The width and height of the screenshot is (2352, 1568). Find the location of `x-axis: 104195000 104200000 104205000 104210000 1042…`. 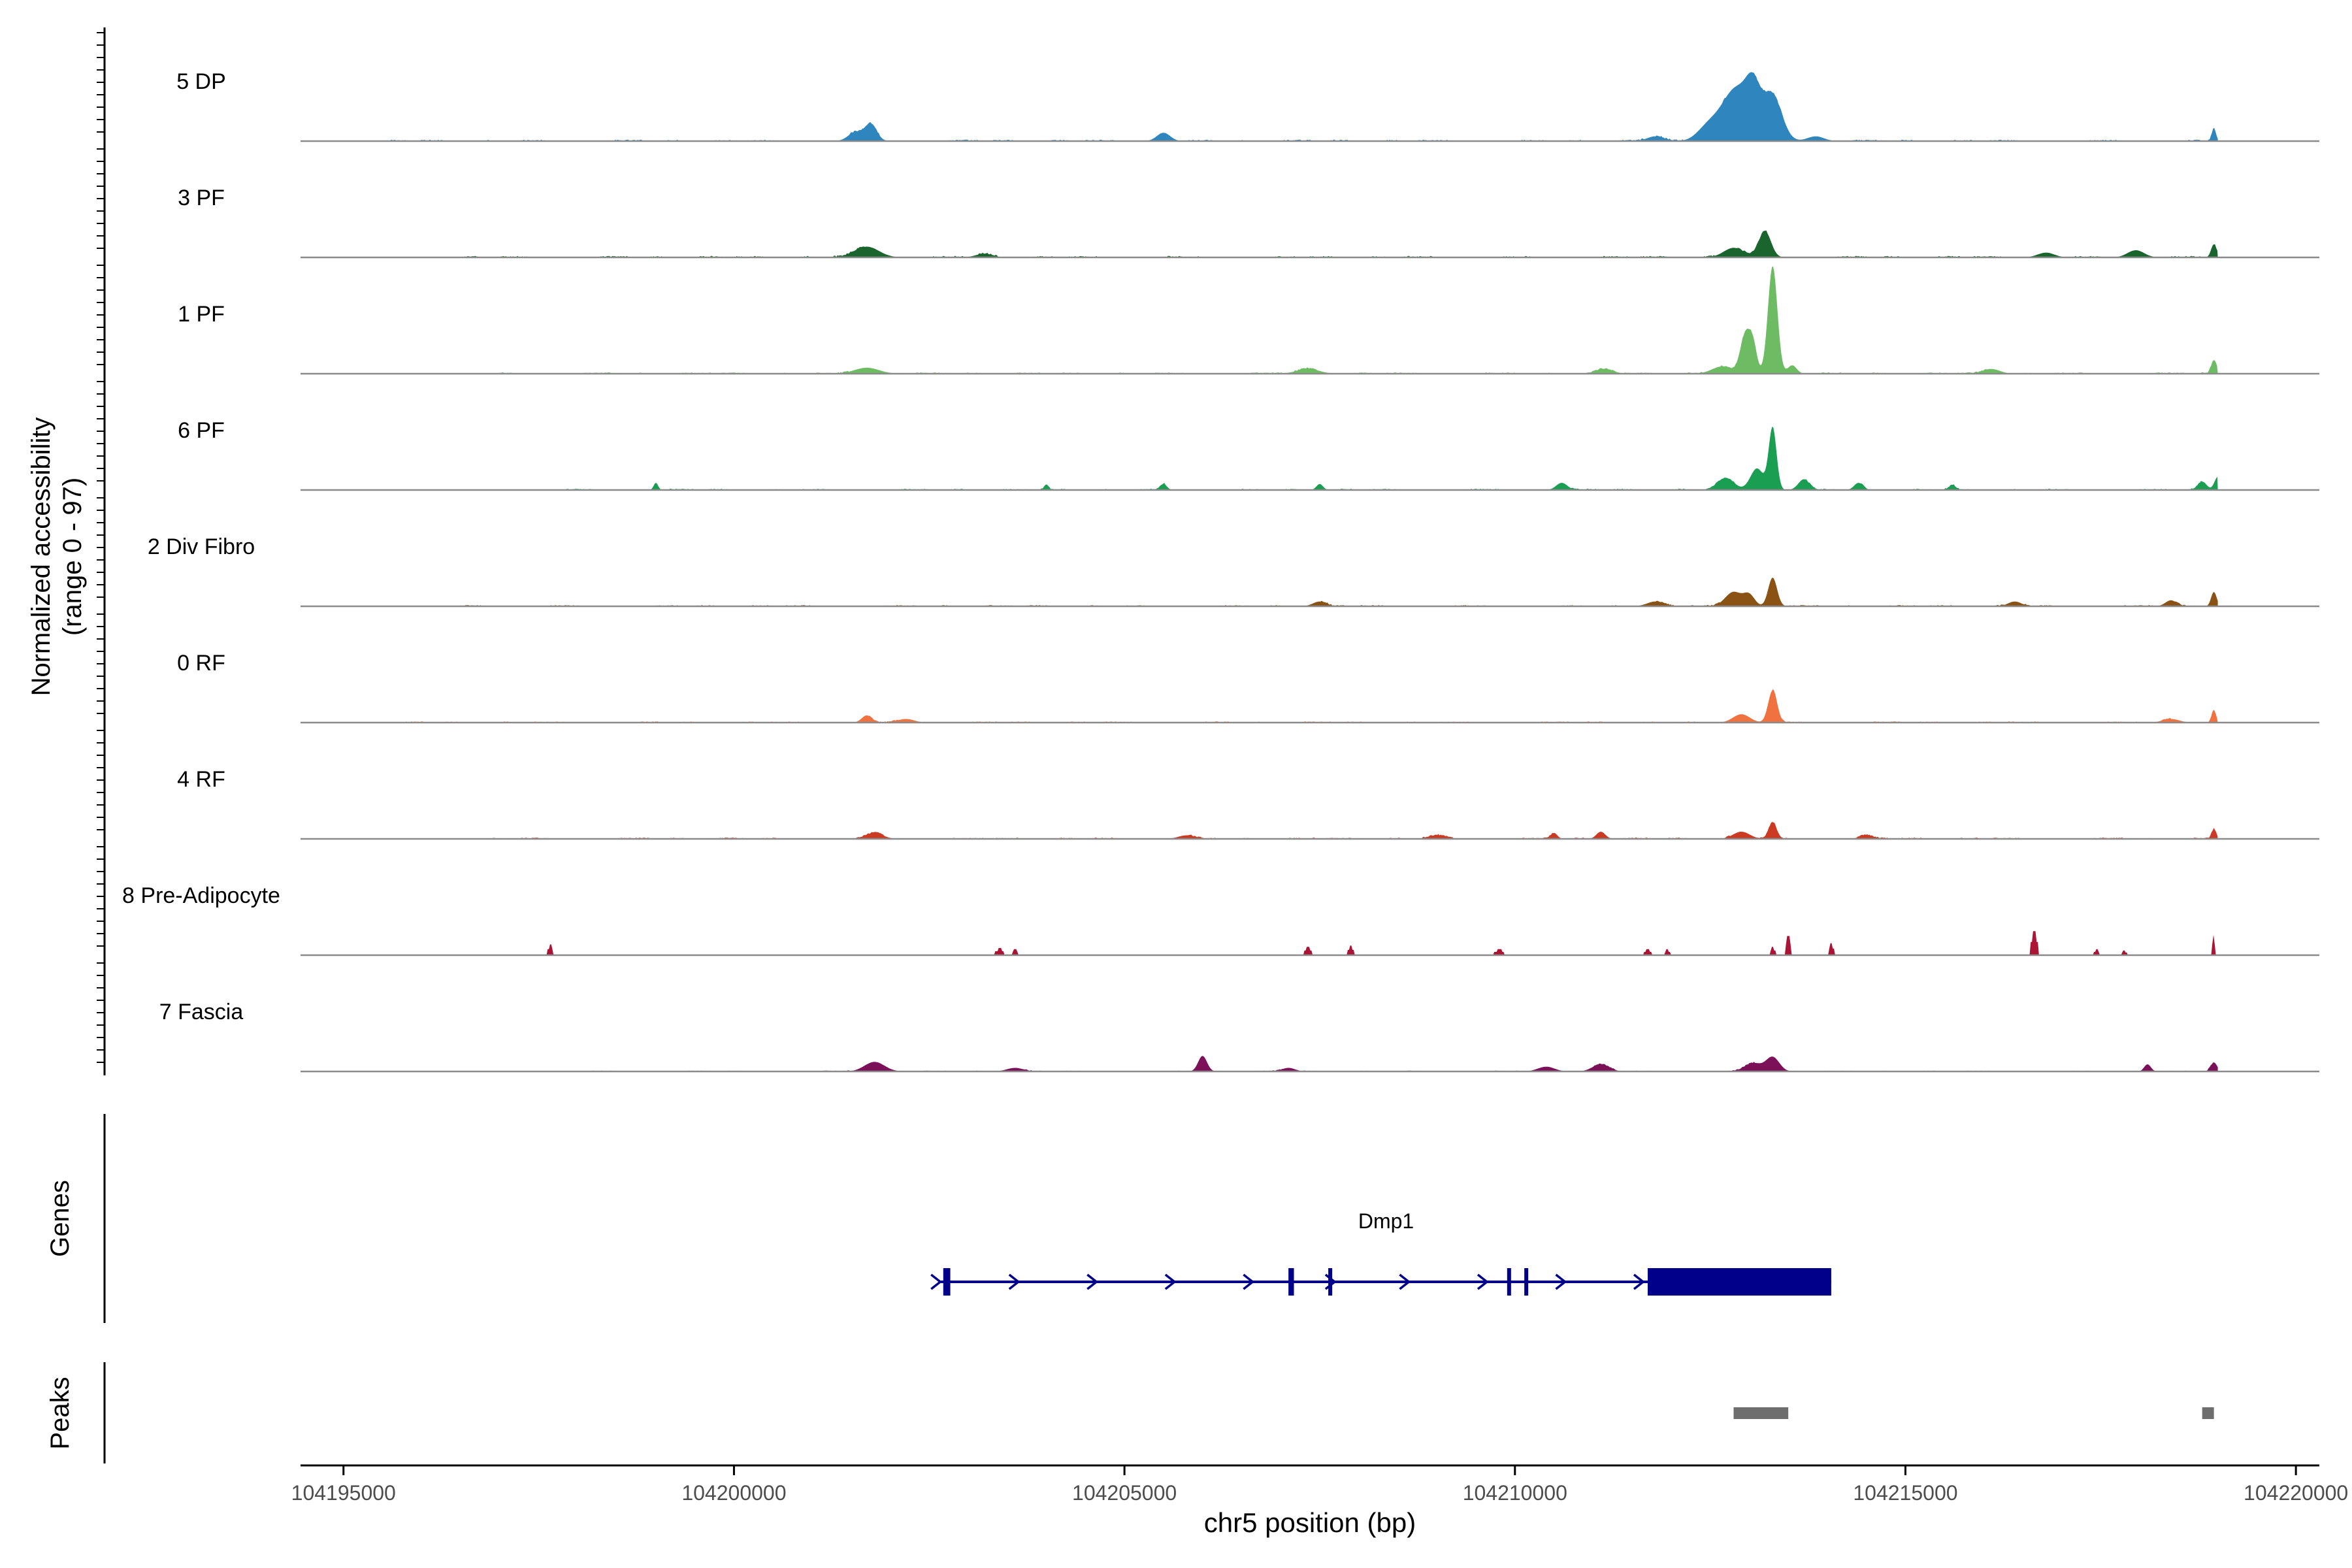

x-axis: 104195000 104200000 104205000 104210000 1042… is located at coordinates (1319, 1484).